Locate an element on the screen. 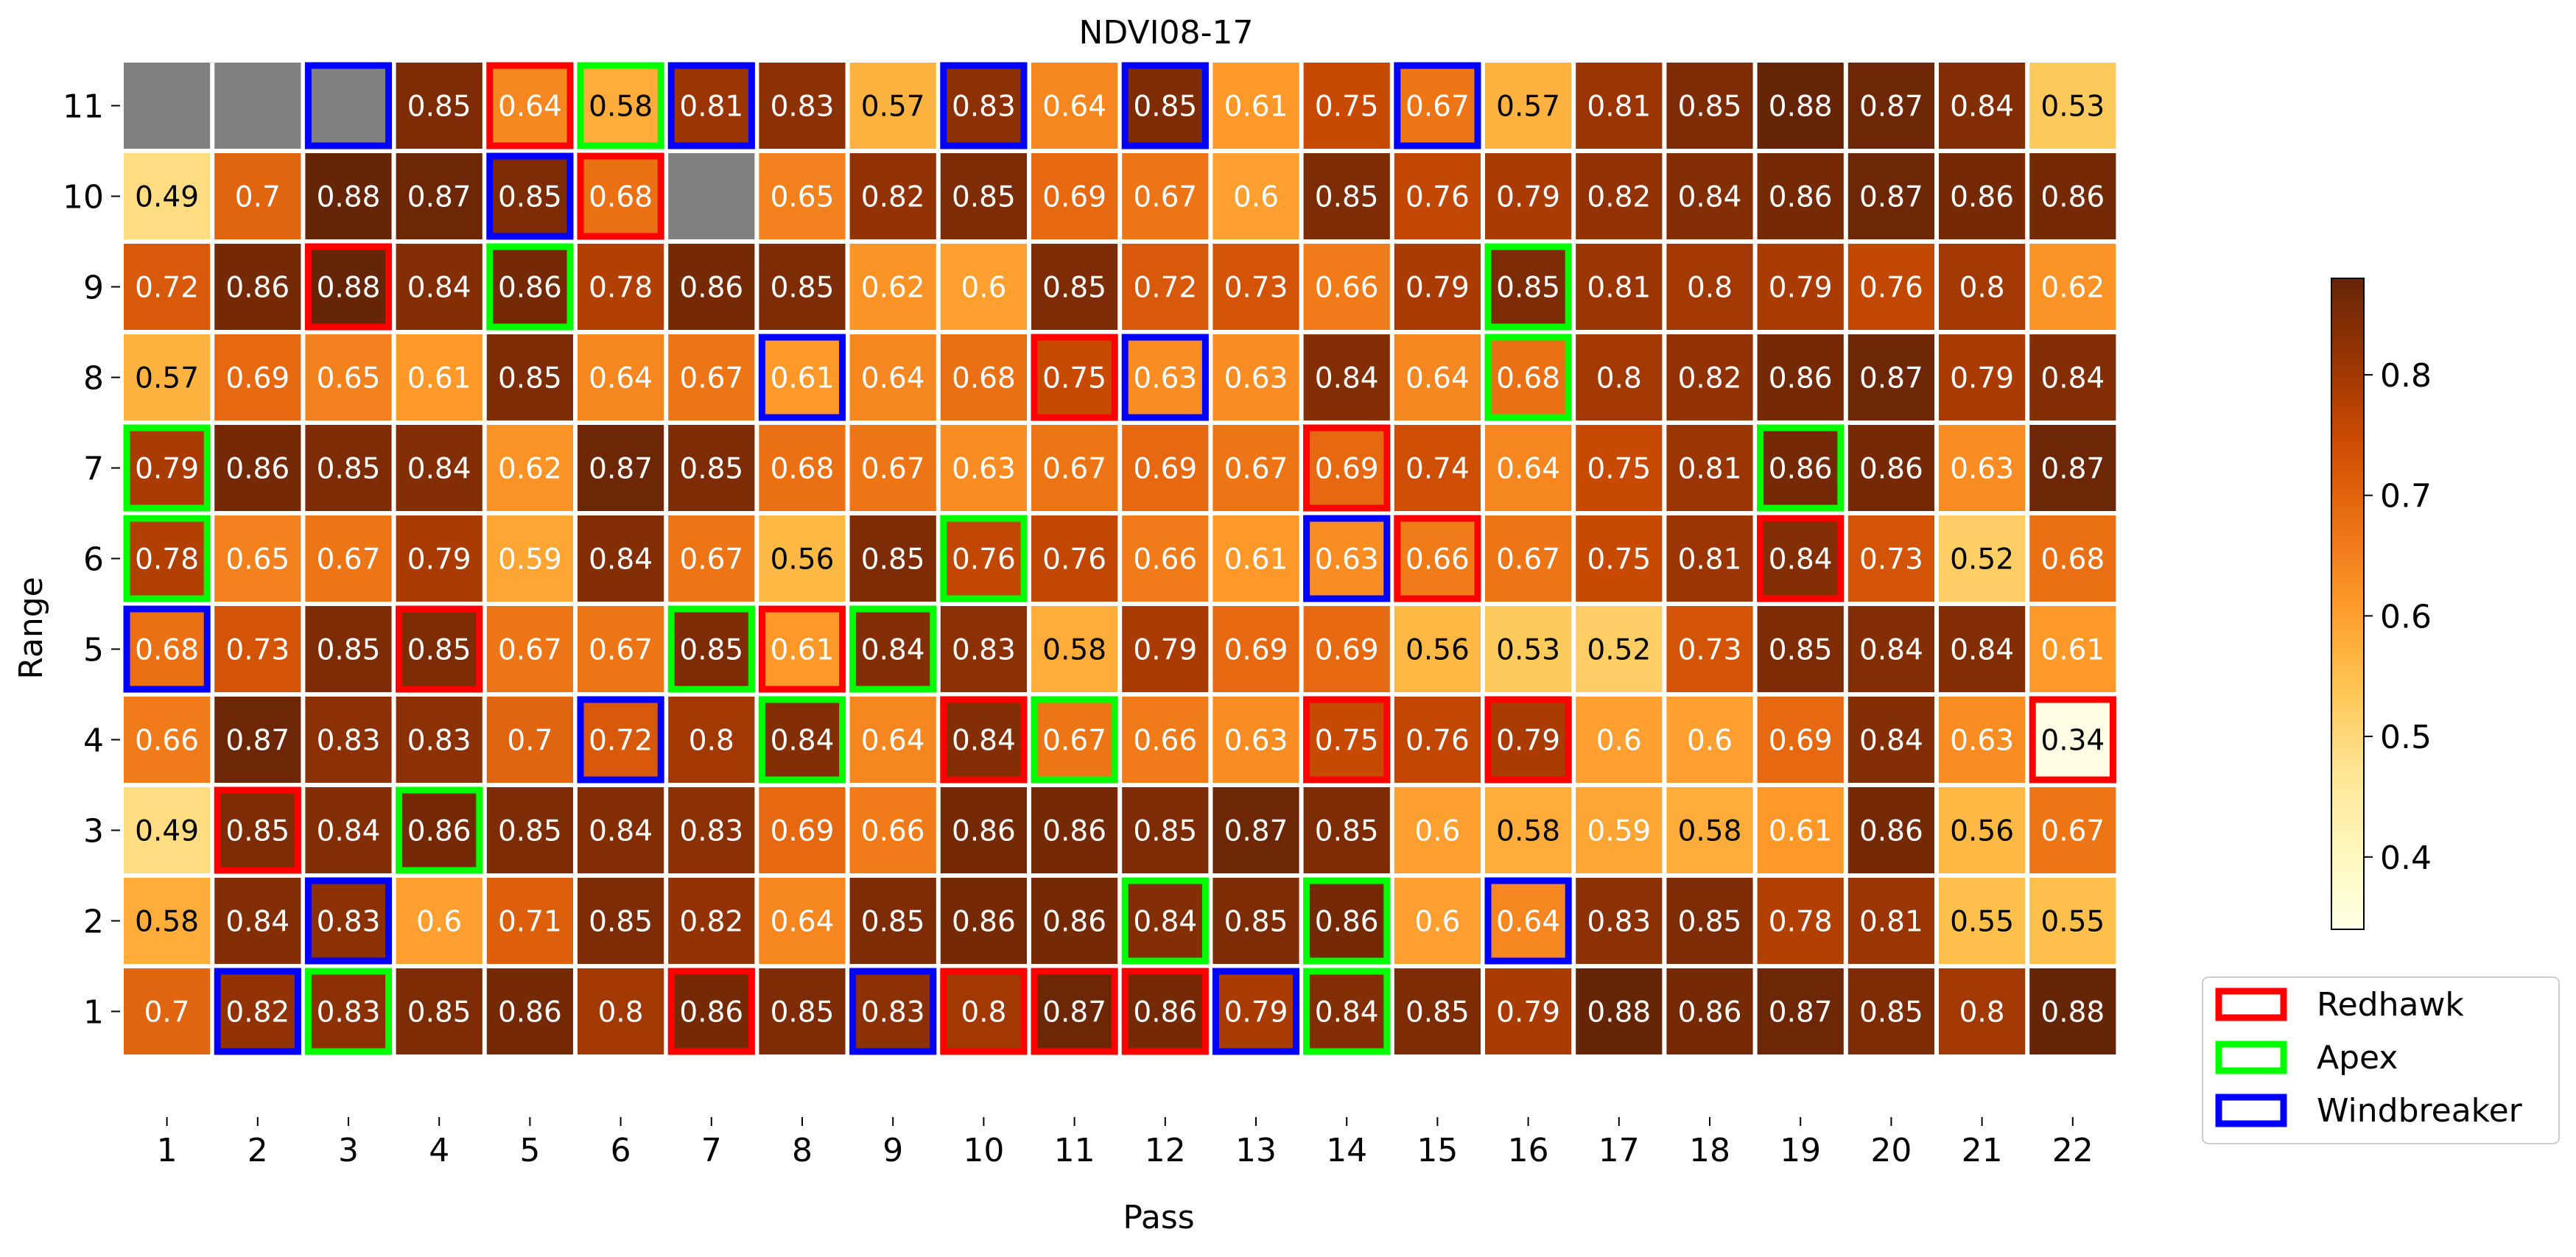  cell-value-label: 0.61 is located at coordinates (1256, 560).